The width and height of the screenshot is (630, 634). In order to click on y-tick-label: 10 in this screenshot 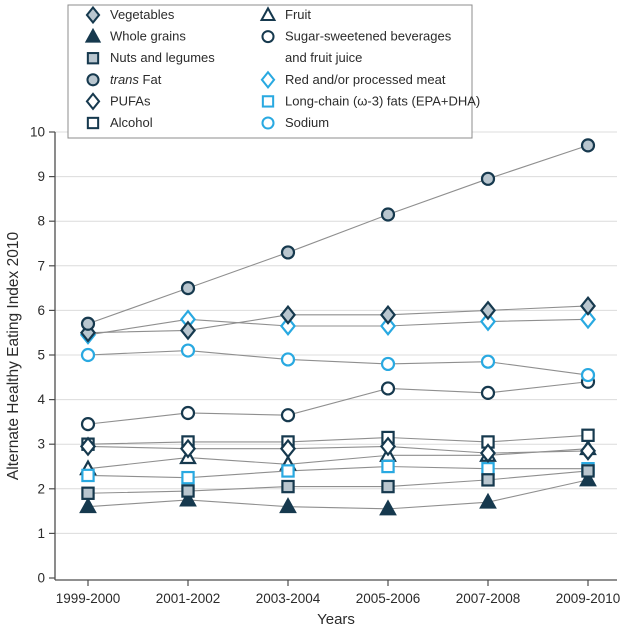, I will do `click(37, 132)`.